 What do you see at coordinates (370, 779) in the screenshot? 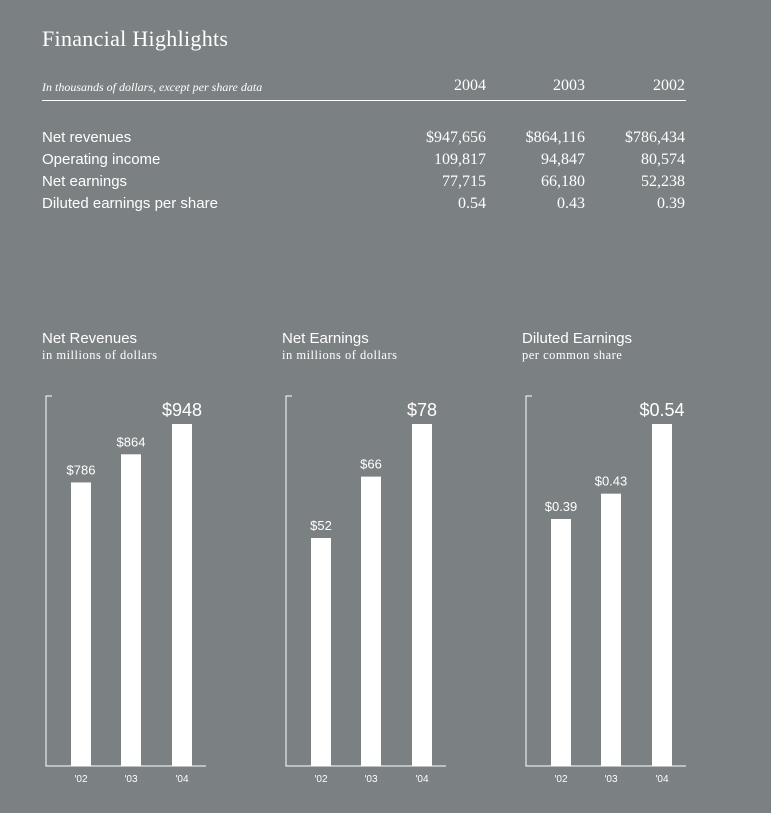
I see `net-earnings-tick-label-1: '03` at bounding box center [370, 779].